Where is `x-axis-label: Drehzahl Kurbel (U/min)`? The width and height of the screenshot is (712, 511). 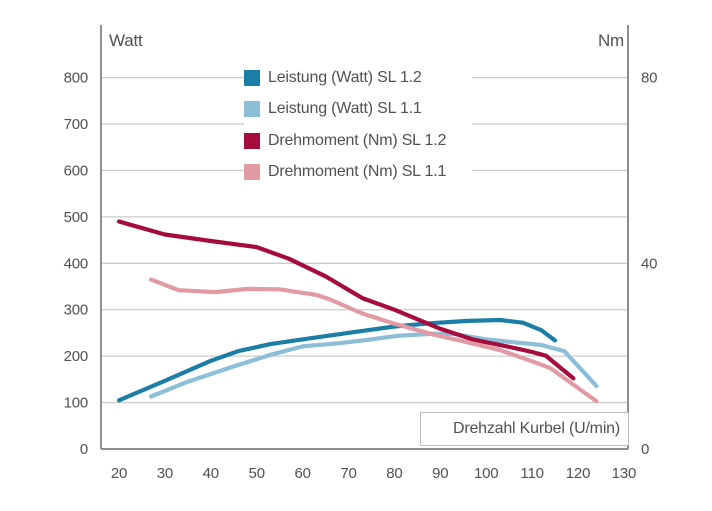 x-axis-label: Drehzahl Kurbel (U/min) is located at coordinates (536, 428).